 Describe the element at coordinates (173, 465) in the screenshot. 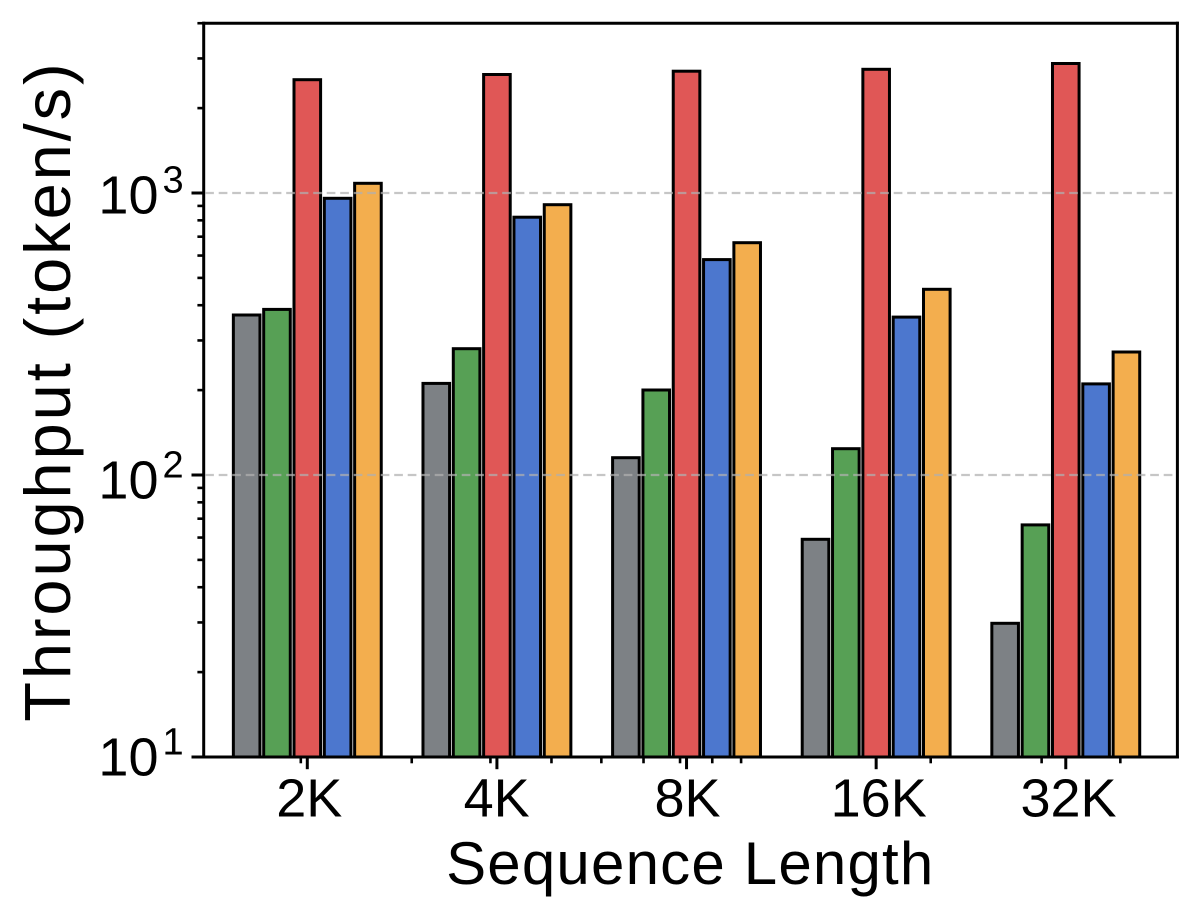

I see `svg-text: 2` at that location.